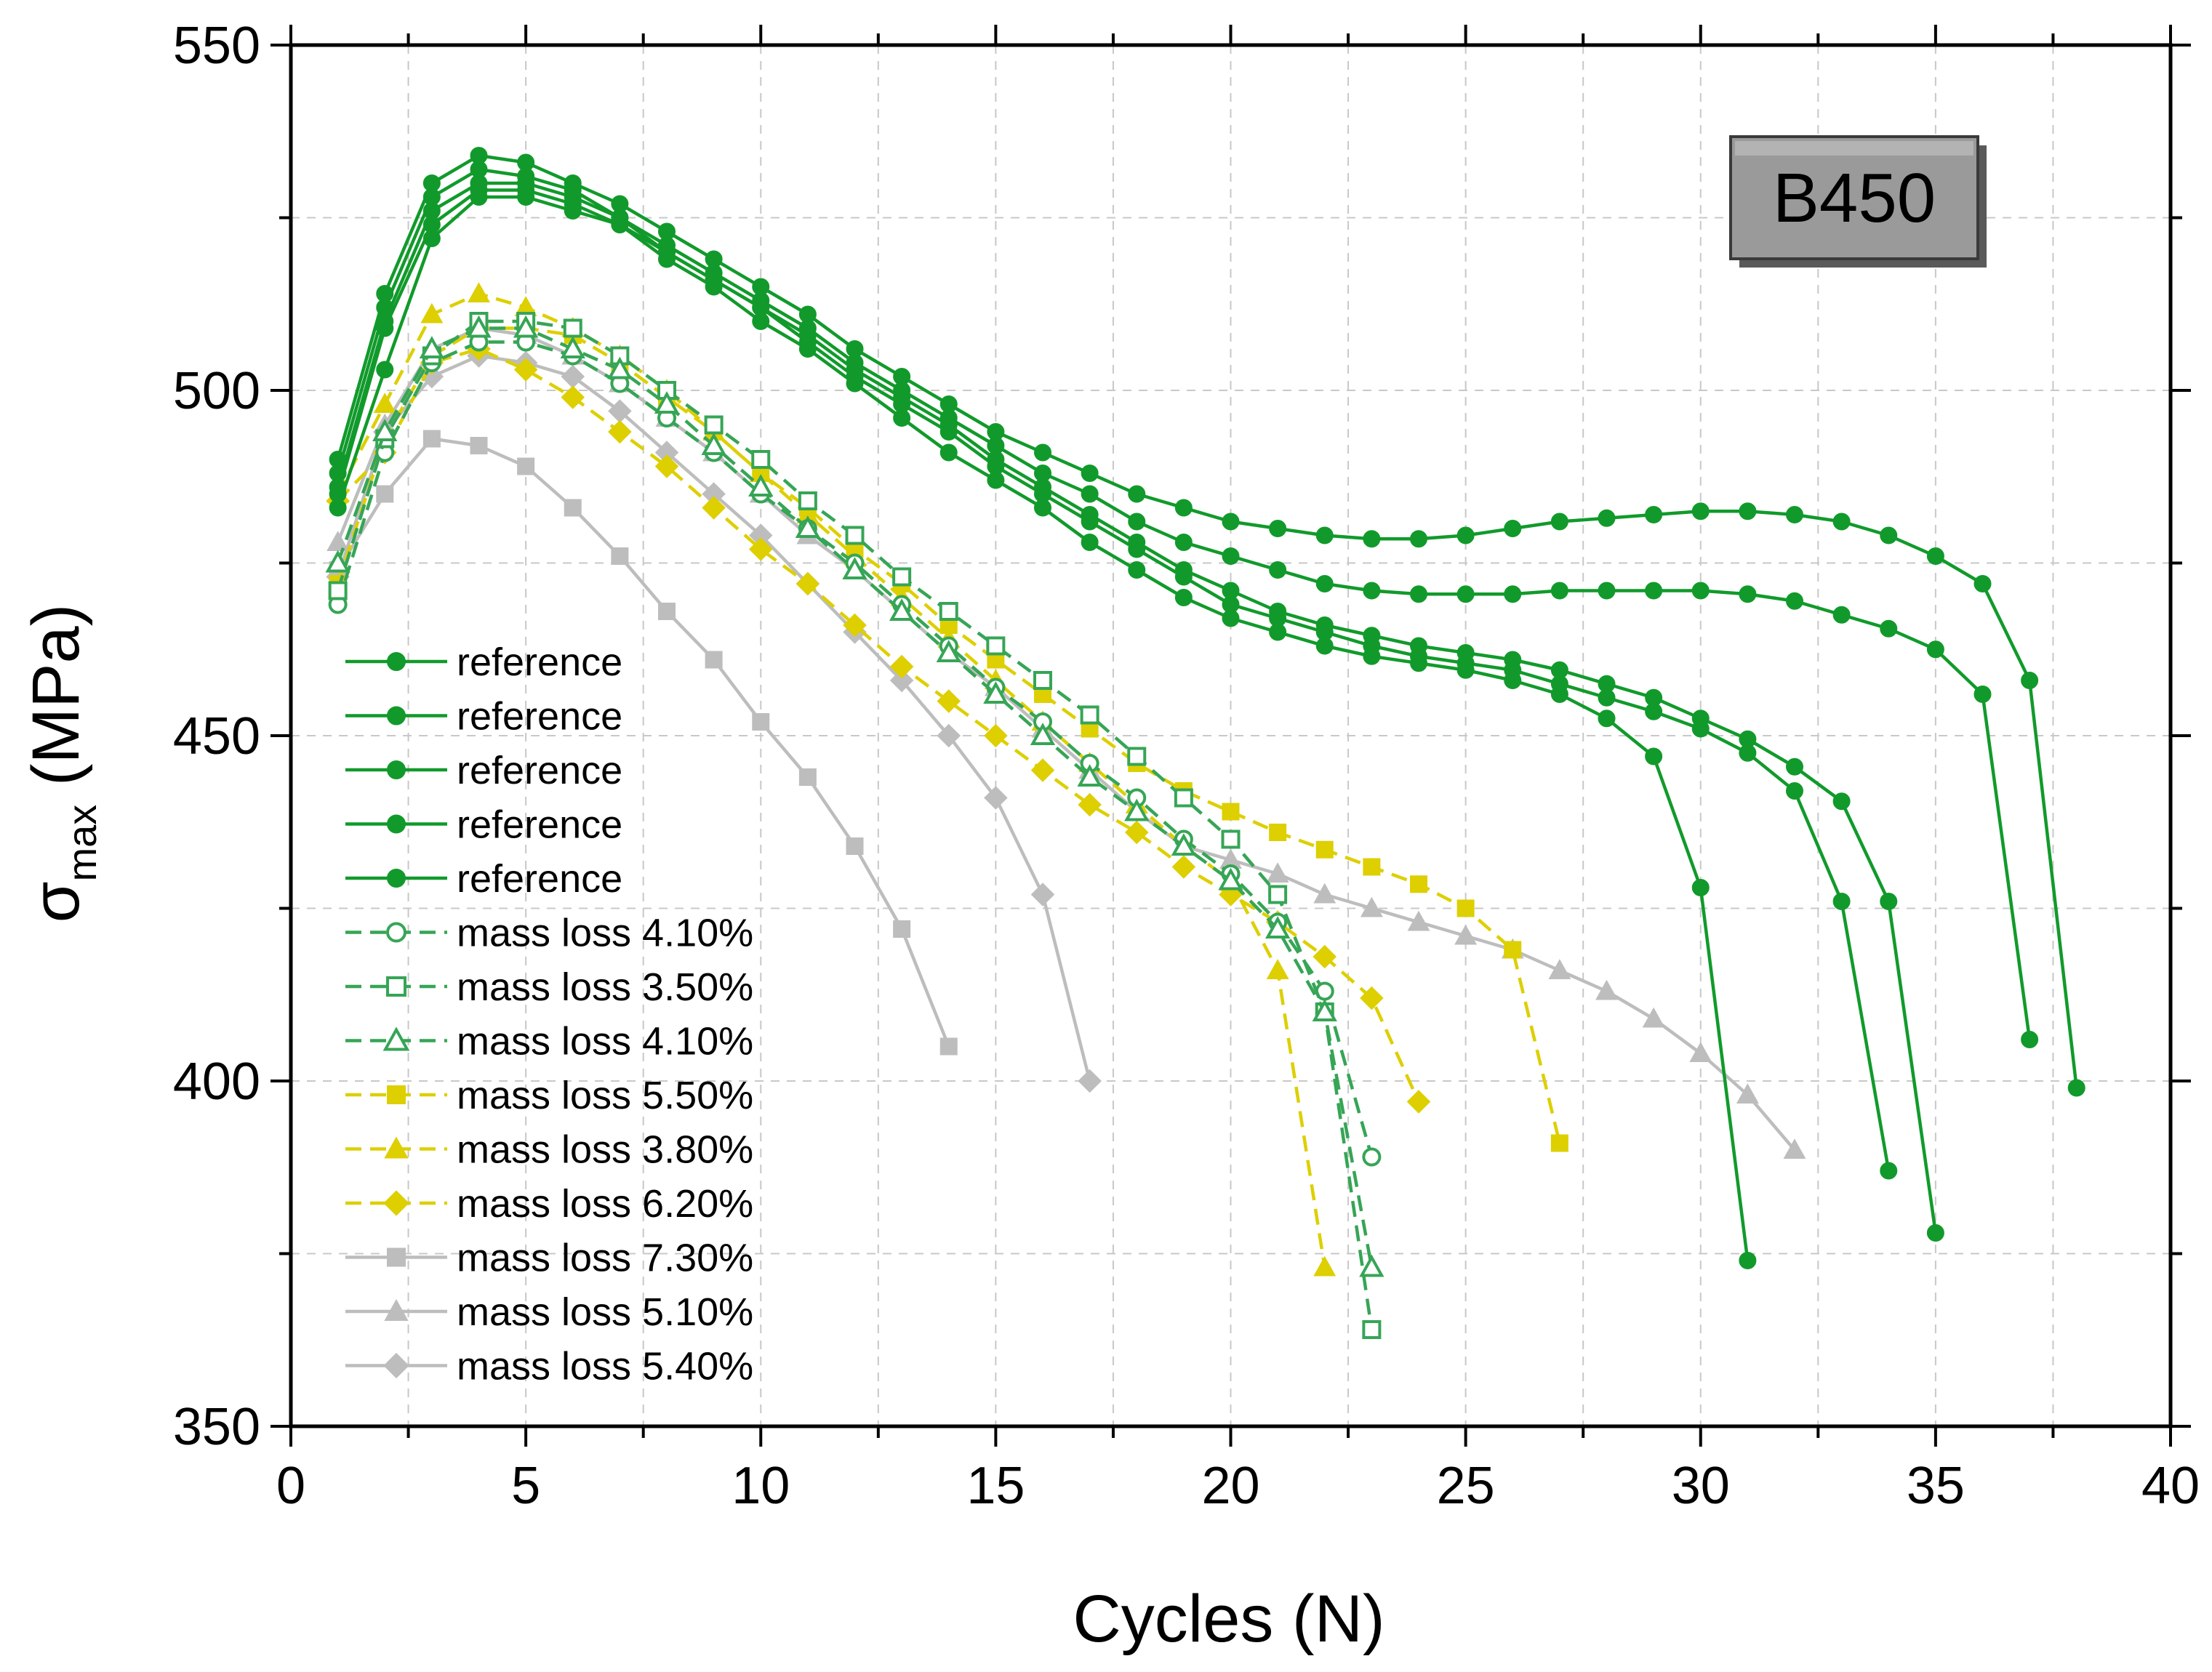  I want to click on y-axis-title: σmax (MPa), so click(62, 763).